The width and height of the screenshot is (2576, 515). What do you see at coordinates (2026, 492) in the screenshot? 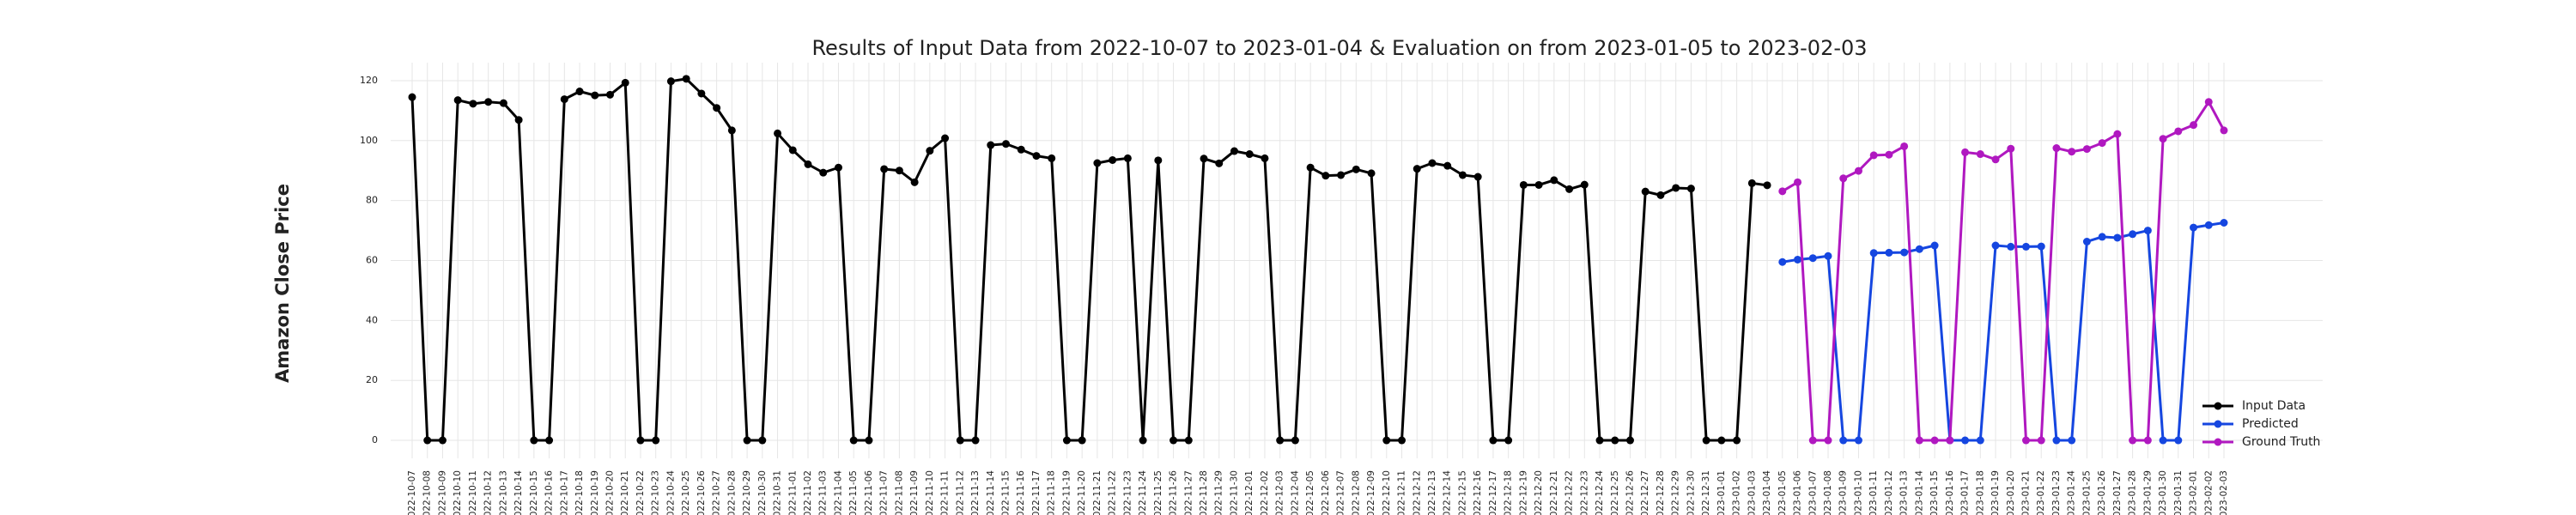
I see `x-tick-label: 2023-01-21` at bounding box center [2026, 492].